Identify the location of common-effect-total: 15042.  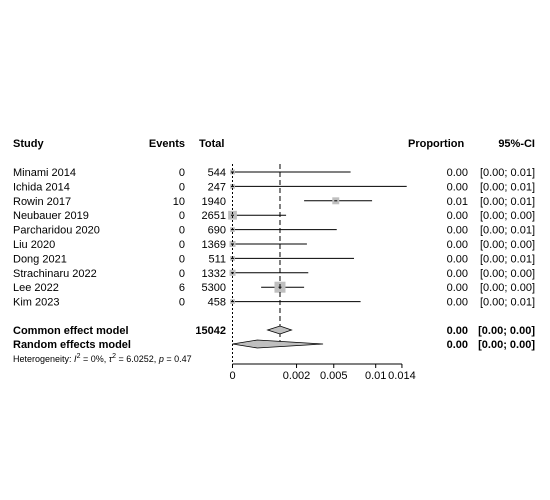
(210, 331).